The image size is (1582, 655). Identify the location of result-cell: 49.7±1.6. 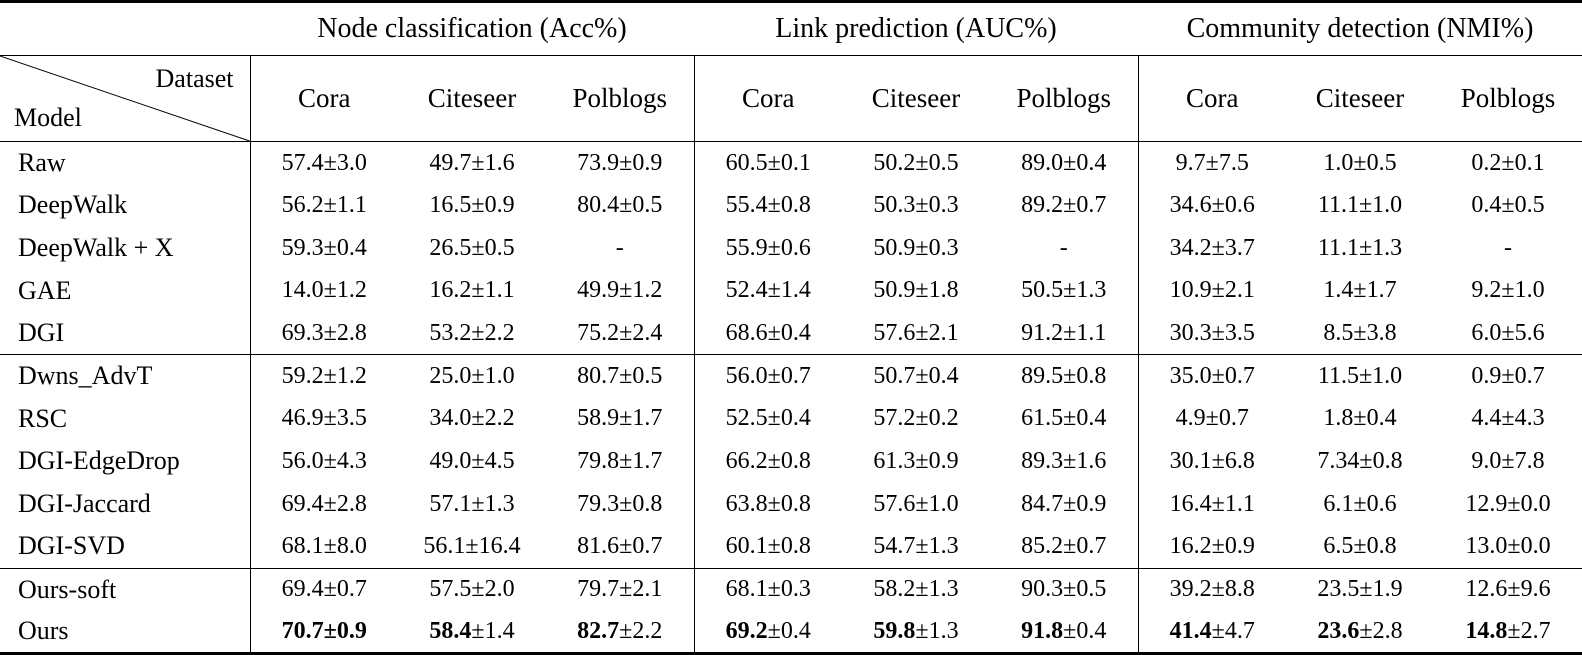
(472, 162).